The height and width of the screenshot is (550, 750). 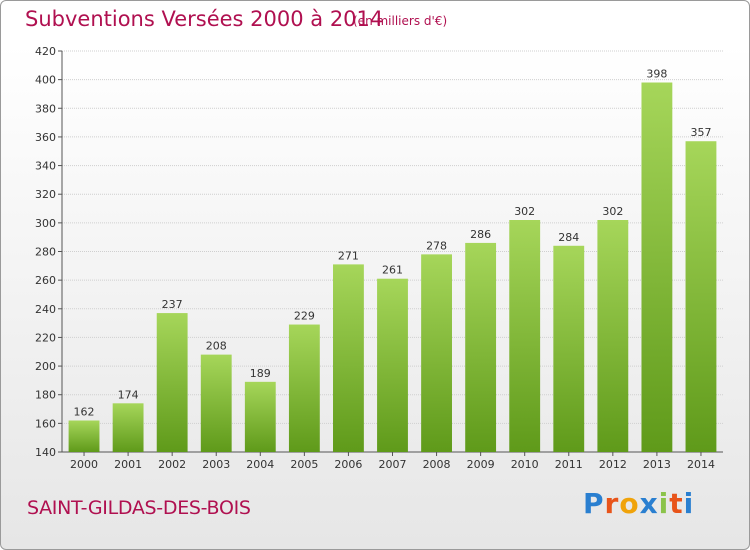 I want to click on logo-letter: r, so click(x=612, y=503).